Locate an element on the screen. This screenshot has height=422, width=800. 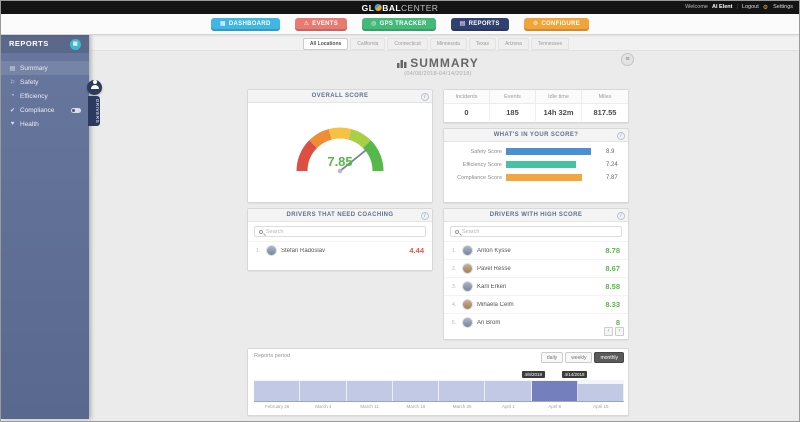
high-score-search-box is located at coordinates (536, 231).